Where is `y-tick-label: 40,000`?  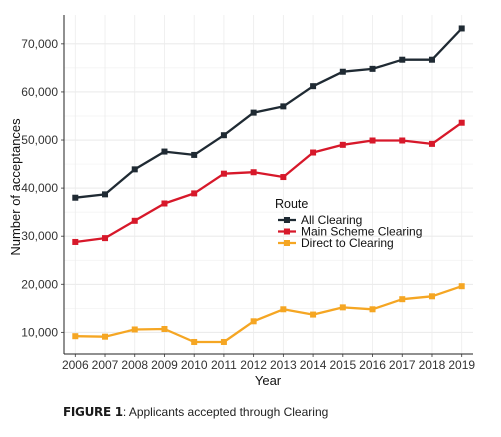
y-tick-label: 40,000 is located at coordinates (39, 188).